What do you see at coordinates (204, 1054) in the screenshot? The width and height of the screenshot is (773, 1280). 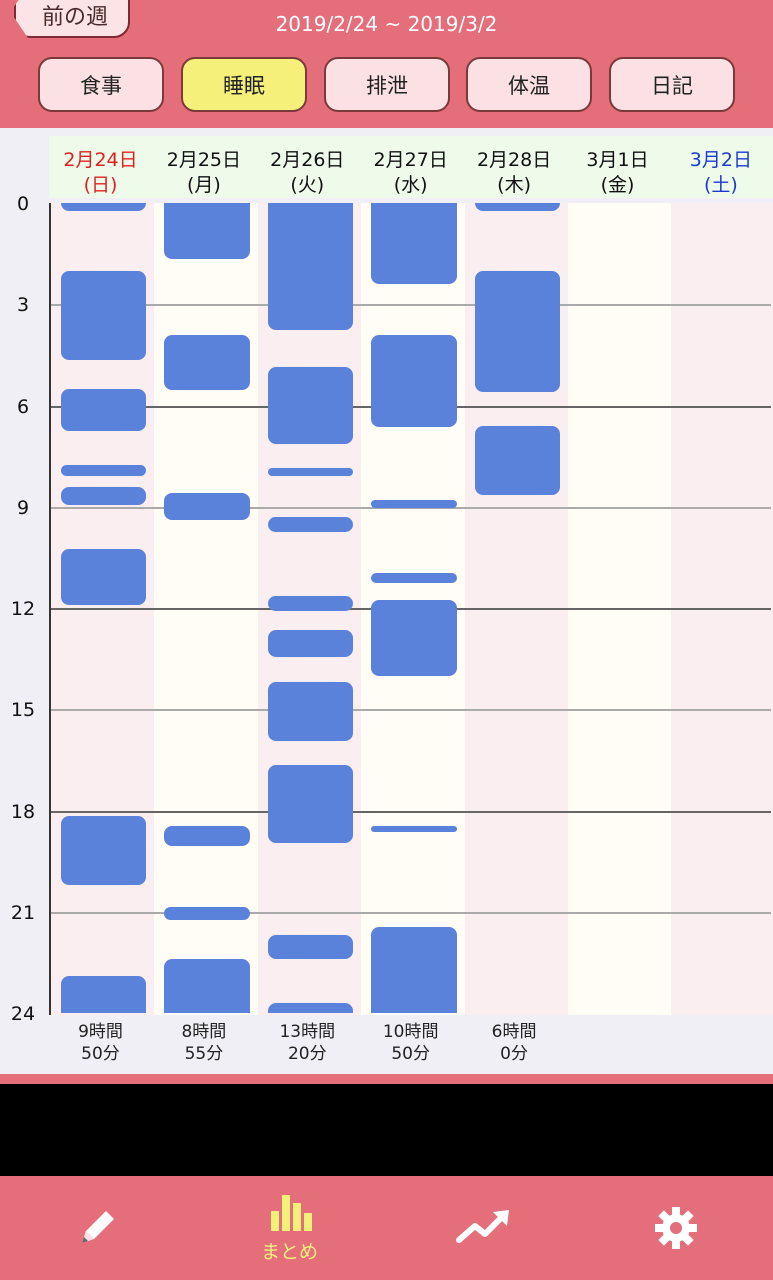 I see `total-minutes: 55分` at bounding box center [204, 1054].